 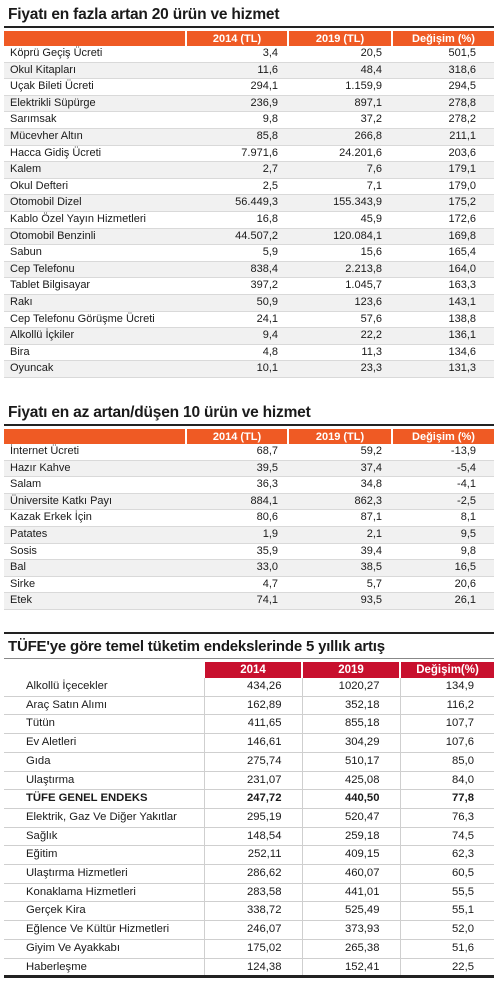 I want to click on value-2014: 9,8, so click(x=237, y=120).